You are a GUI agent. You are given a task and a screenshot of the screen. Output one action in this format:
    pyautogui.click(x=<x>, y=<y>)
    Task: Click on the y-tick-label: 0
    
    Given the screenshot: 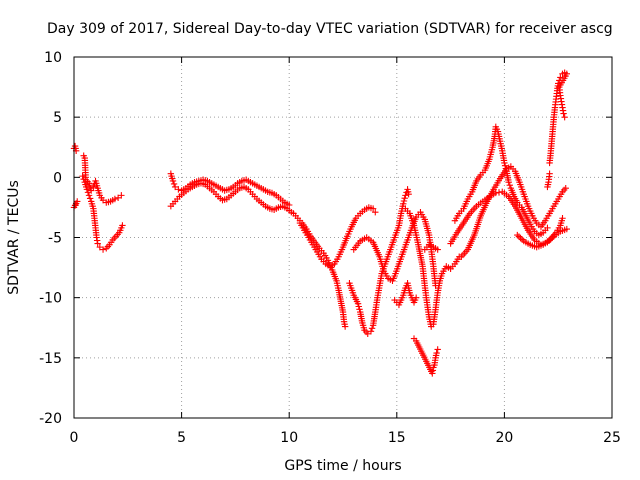 What is the action you would take?
    pyautogui.click(x=57, y=178)
    